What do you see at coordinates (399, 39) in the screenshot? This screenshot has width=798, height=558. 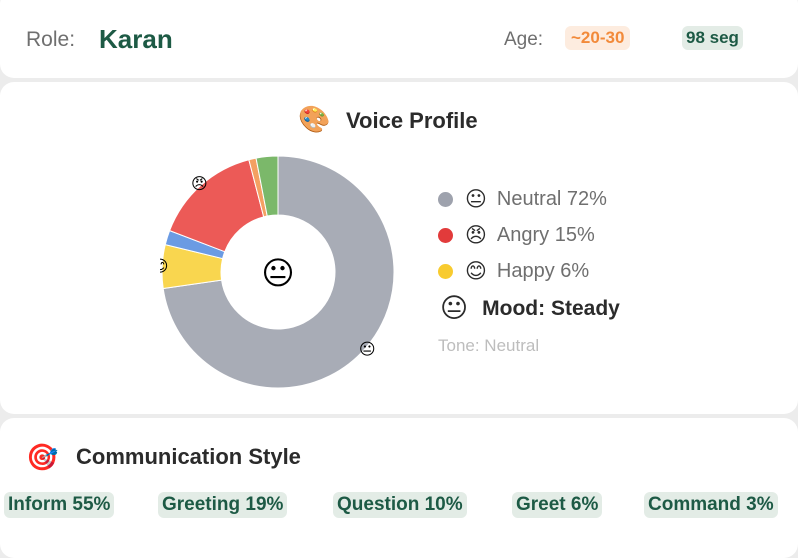 I see `profile-header-card: Role: Karan Age: ~20-30 98 seg` at bounding box center [399, 39].